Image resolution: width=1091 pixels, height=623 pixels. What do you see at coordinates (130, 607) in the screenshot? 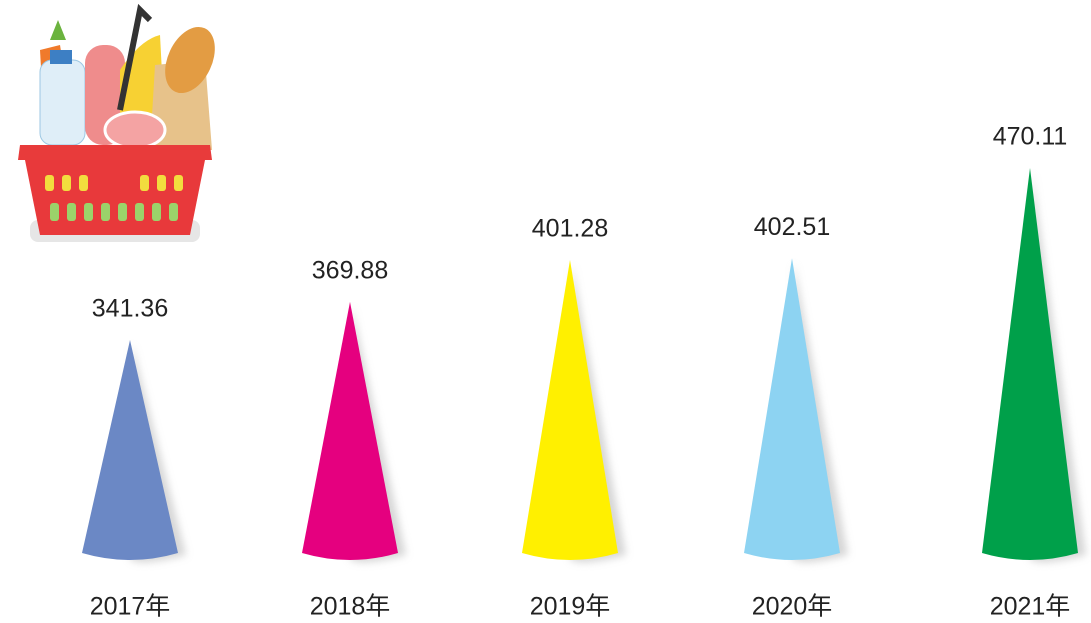
I see `x-tick-label: 2017年` at bounding box center [130, 607].